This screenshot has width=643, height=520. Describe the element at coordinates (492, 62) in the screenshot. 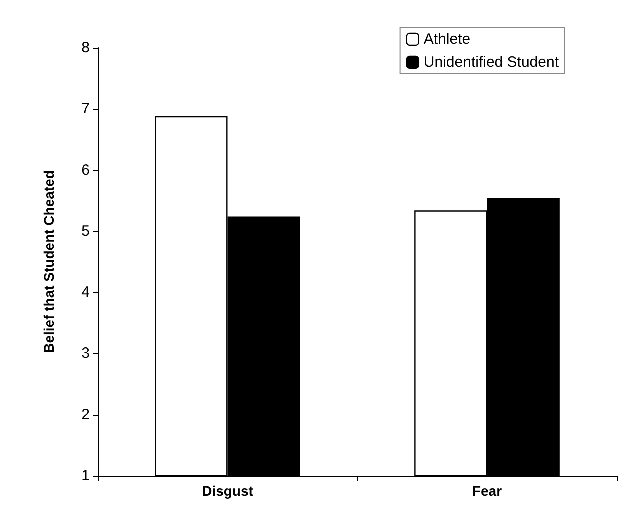

I see `legend-label: Unidentified Student` at that location.